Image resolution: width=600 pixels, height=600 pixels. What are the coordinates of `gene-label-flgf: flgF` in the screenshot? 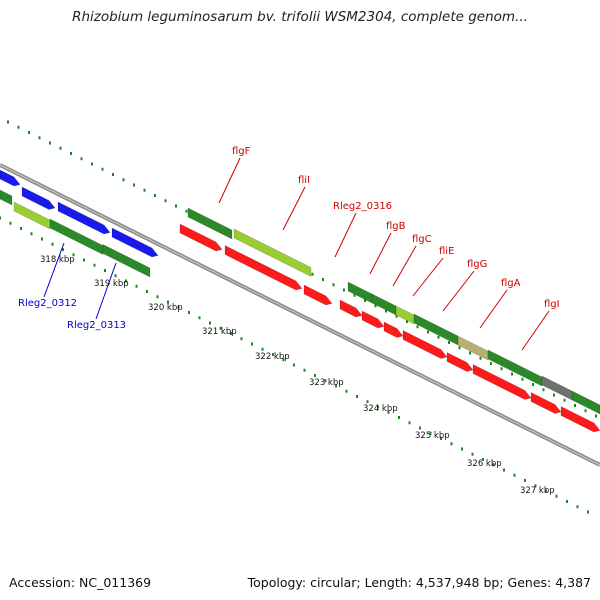 It's located at (241, 151).